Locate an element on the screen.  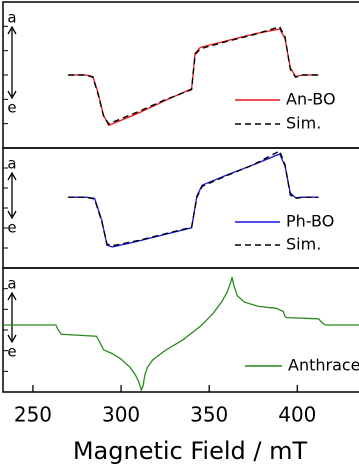
legend-label: Ph-BO is located at coordinates (310, 221).